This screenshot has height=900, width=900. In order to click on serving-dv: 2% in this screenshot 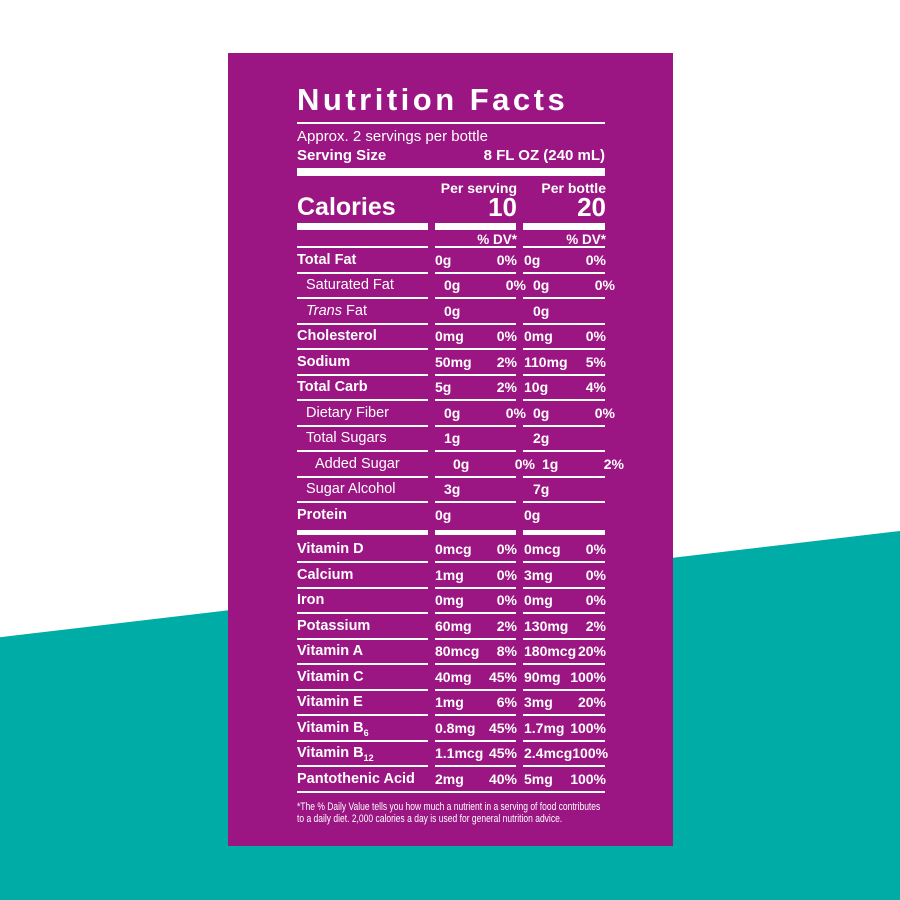, I will do `click(506, 387)`.